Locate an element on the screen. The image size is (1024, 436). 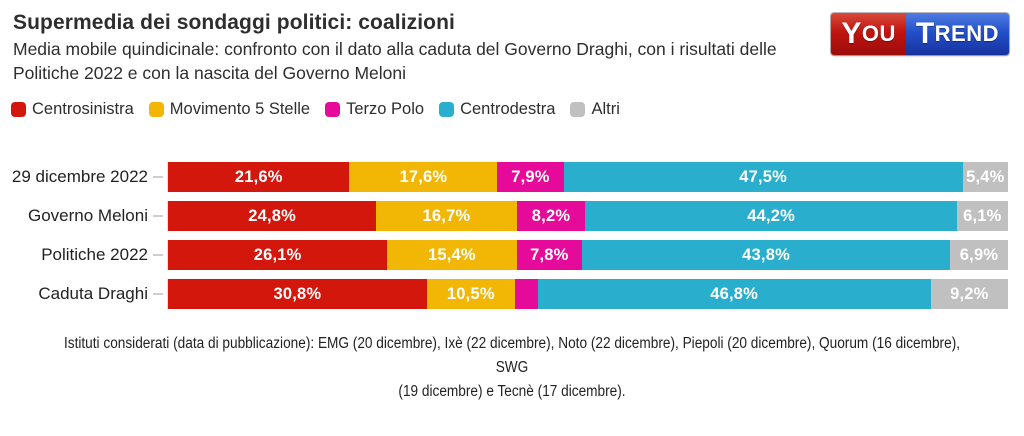
bar-segment-movimento-5-stelle: 17,6% is located at coordinates (423, 177).